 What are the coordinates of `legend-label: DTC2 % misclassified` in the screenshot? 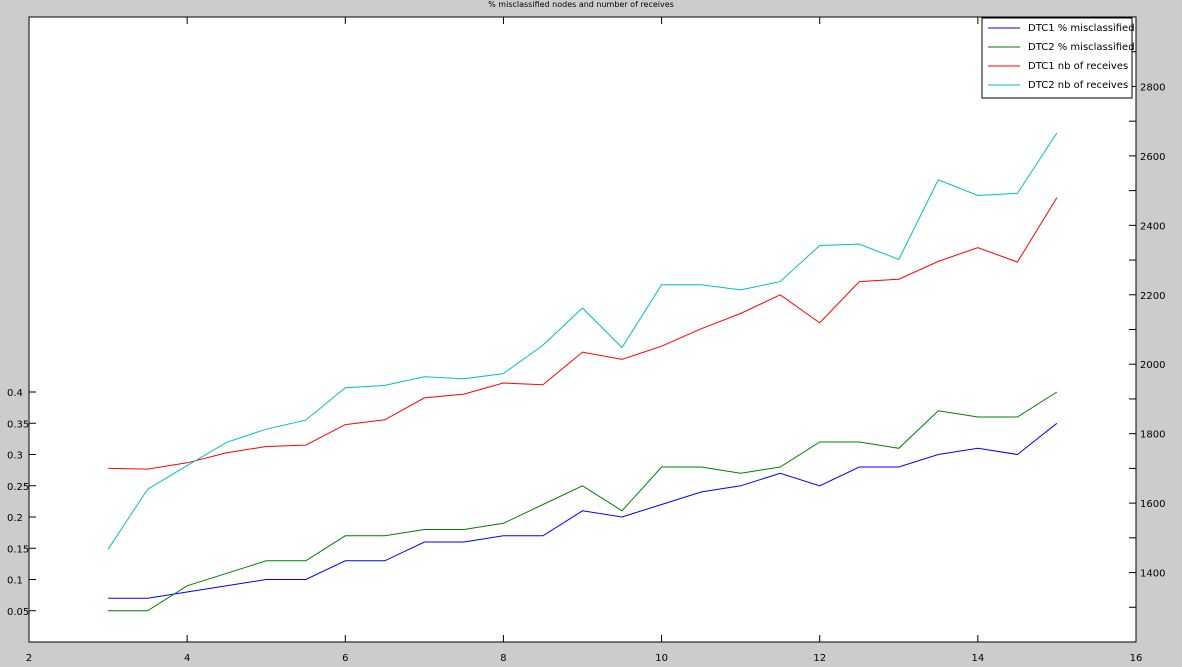 It's located at (1081, 47).